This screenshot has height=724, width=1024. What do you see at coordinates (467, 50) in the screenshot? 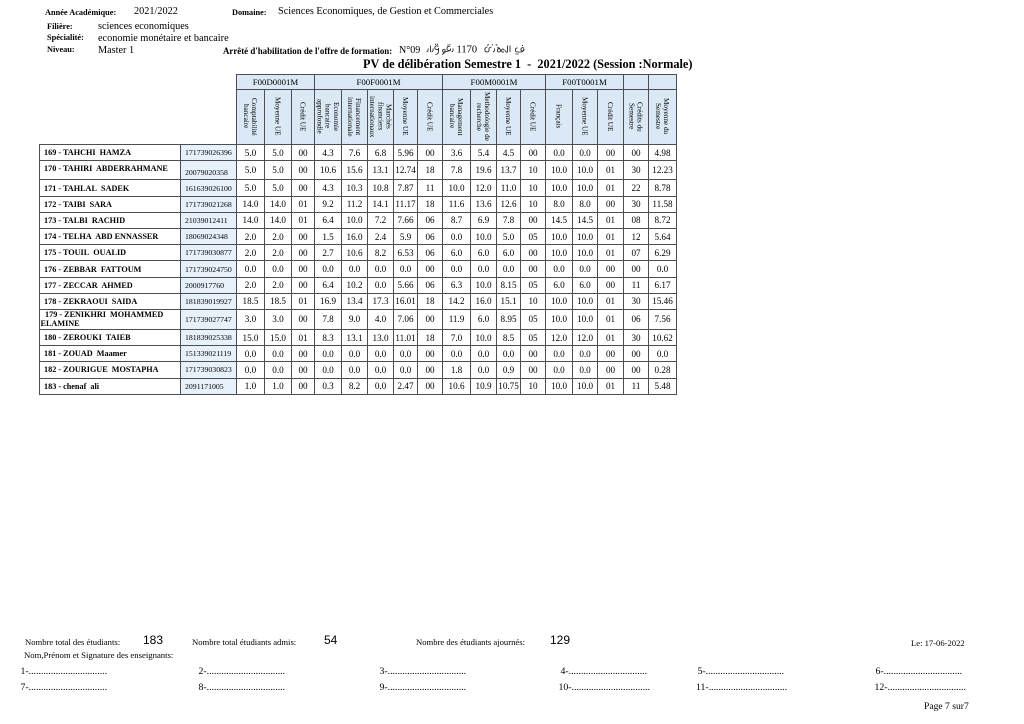
I see `svg-text: 1170` at bounding box center [467, 50].